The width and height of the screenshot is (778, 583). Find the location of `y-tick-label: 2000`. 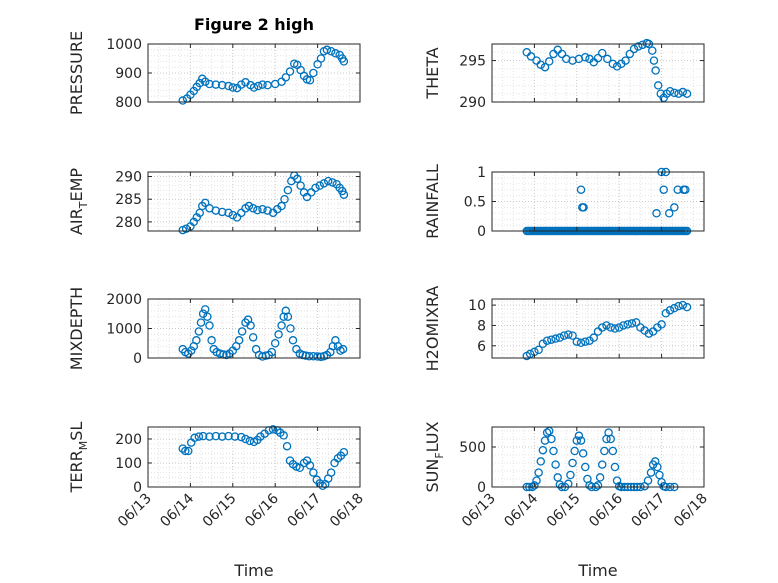

y-tick-label: 2000 is located at coordinates (124, 300).